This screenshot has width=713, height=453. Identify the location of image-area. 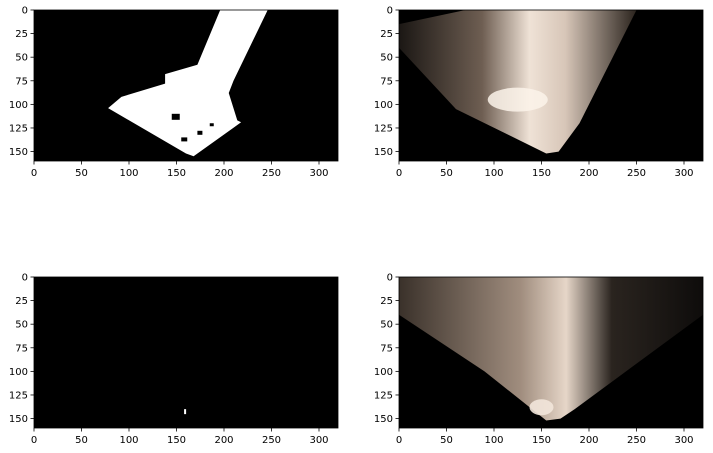
(186, 352).